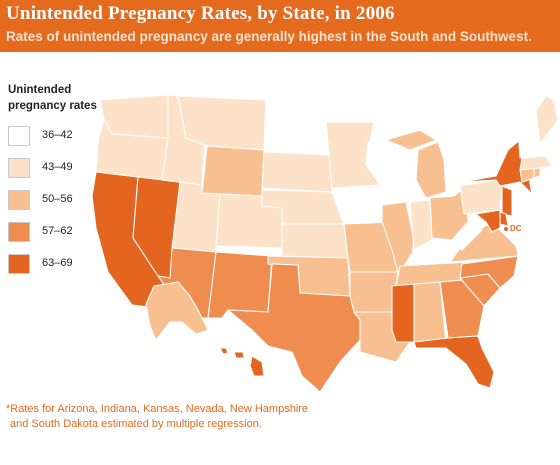 Image resolution: width=560 pixels, height=465 pixels. Describe the element at coordinates (454, 362) in the screenshot. I see `state-fl` at that location.